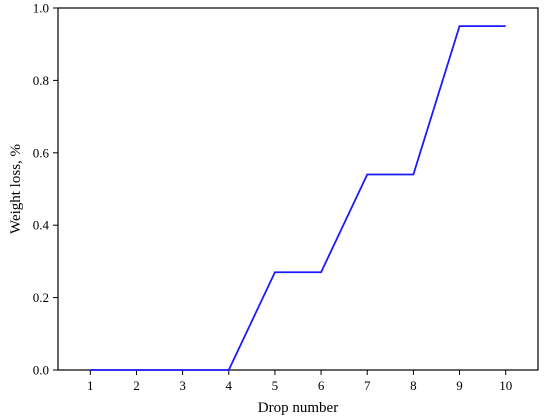  Describe the element at coordinates (136, 385) in the screenshot. I see `x-tick-label: 2` at that location.